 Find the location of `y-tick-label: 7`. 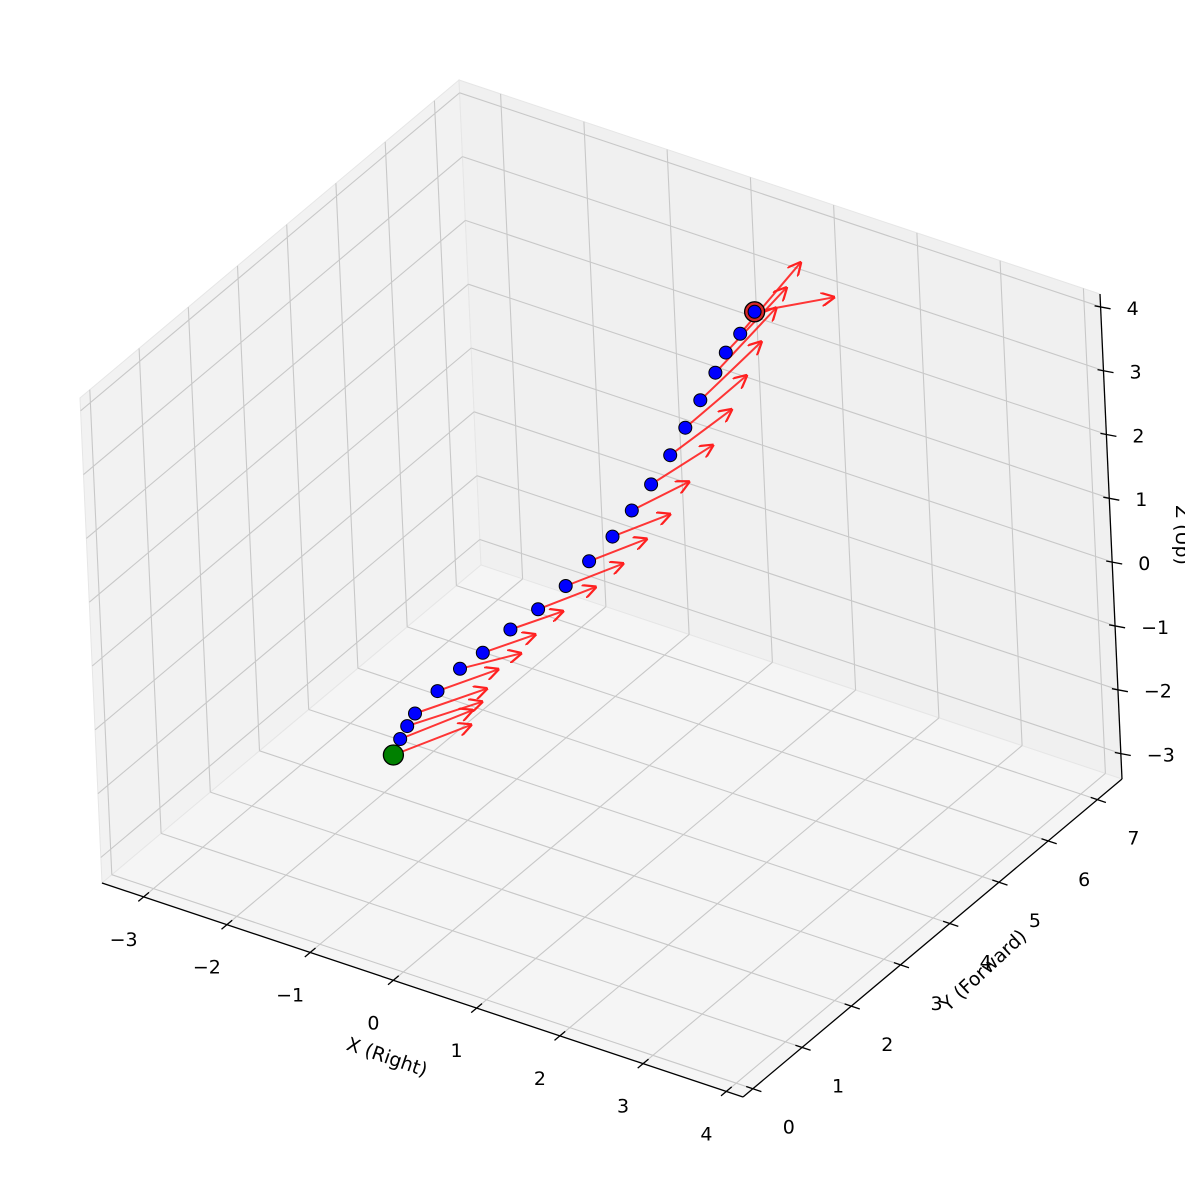

y-tick-label: 7 is located at coordinates (1133, 839).